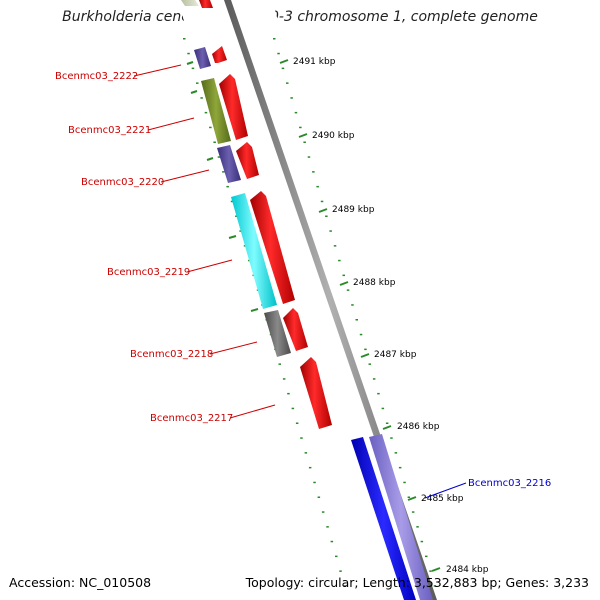 The height and width of the screenshot is (600, 600). What do you see at coordinates (122, 182) in the screenshot?
I see `gene-label: Bcenmc03_2220` at bounding box center [122, 182].